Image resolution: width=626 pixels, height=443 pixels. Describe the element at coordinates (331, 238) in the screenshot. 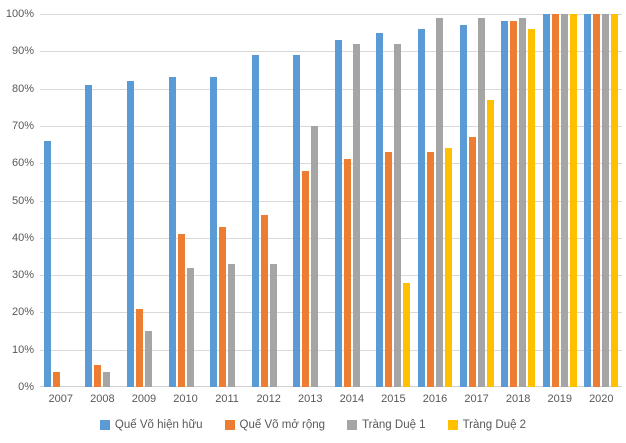

I see `gridline-40%` at that location.